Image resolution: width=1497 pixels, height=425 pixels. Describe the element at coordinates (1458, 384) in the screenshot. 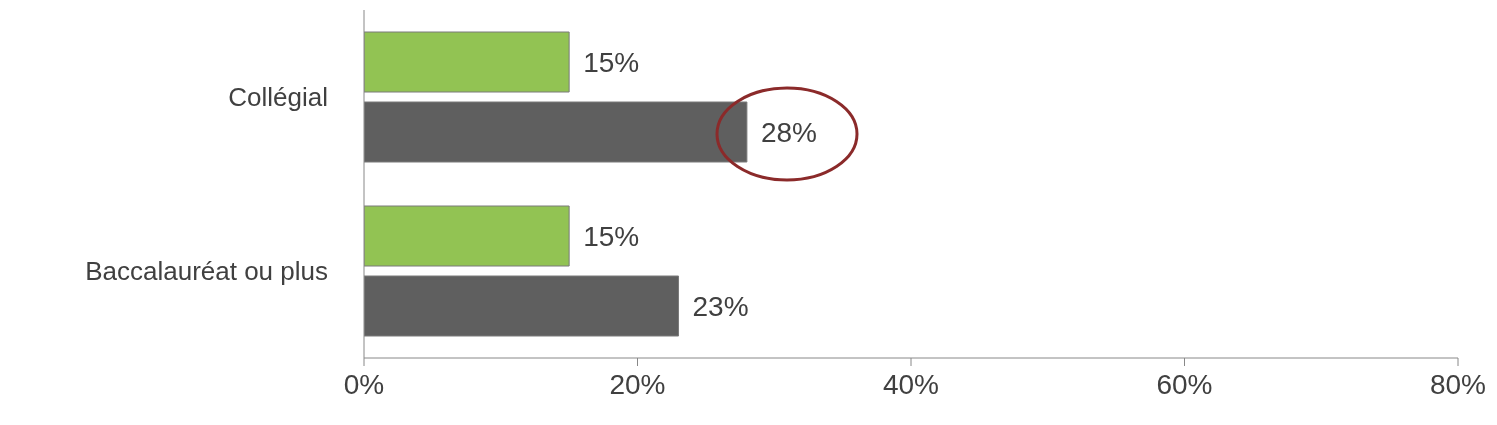

I see `x-tick-label: 80%` at that location.